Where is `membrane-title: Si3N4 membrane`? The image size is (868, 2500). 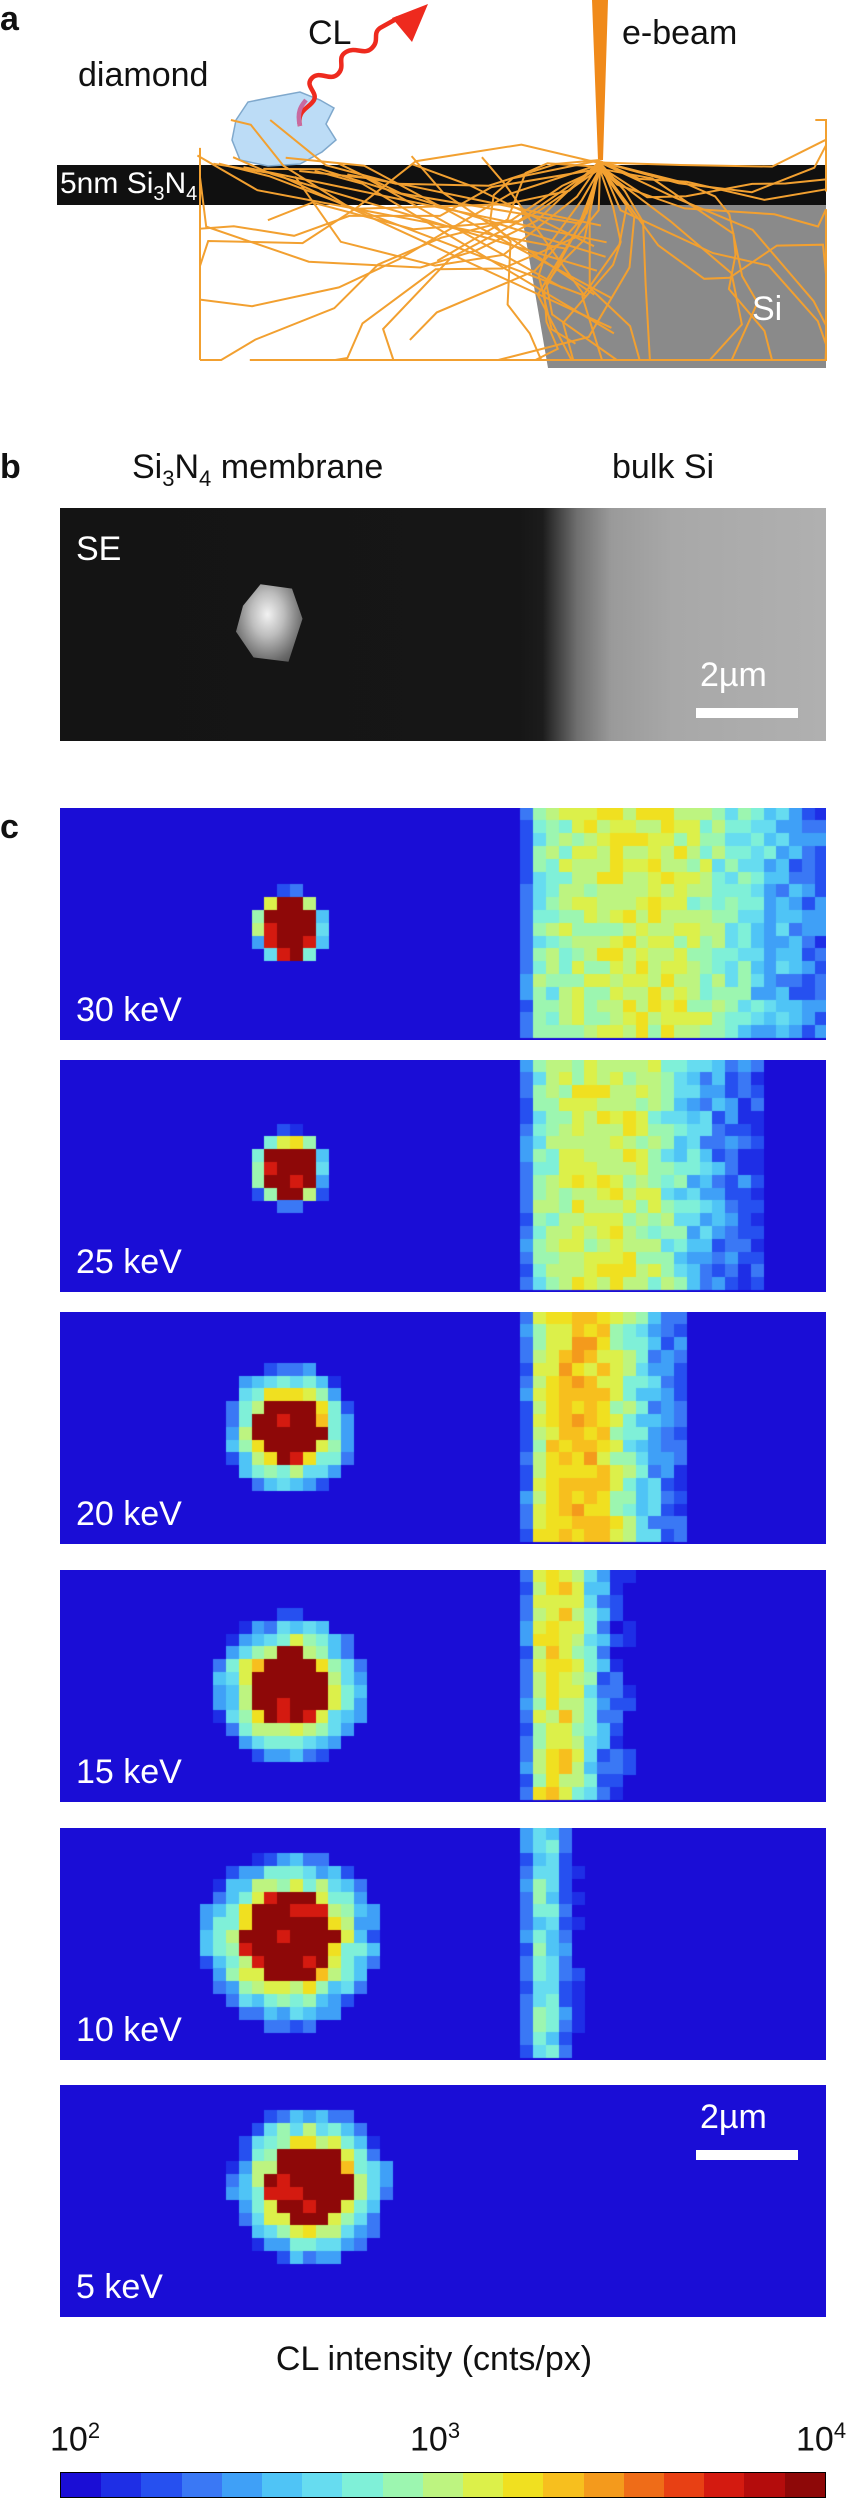
membrane-title: Si3N4 membrane is located at coordinates (258, 469).